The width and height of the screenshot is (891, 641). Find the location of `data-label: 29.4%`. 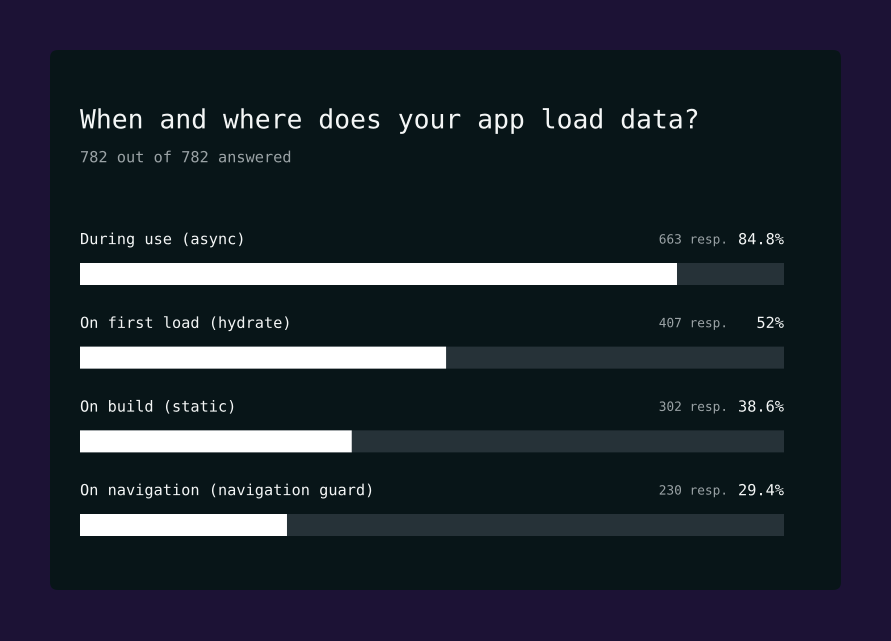

data-label: 29.4% is located at coordinates (761, 490).